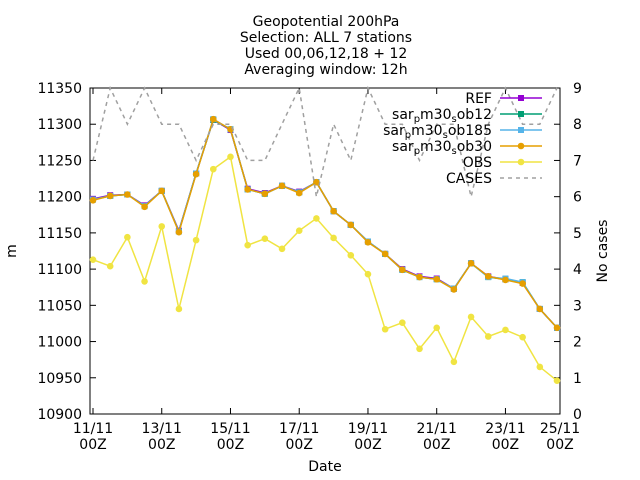 The height and width of the screenshot is (480, 640). I want to click on y-tick-label: 11100, so click(59, 270).